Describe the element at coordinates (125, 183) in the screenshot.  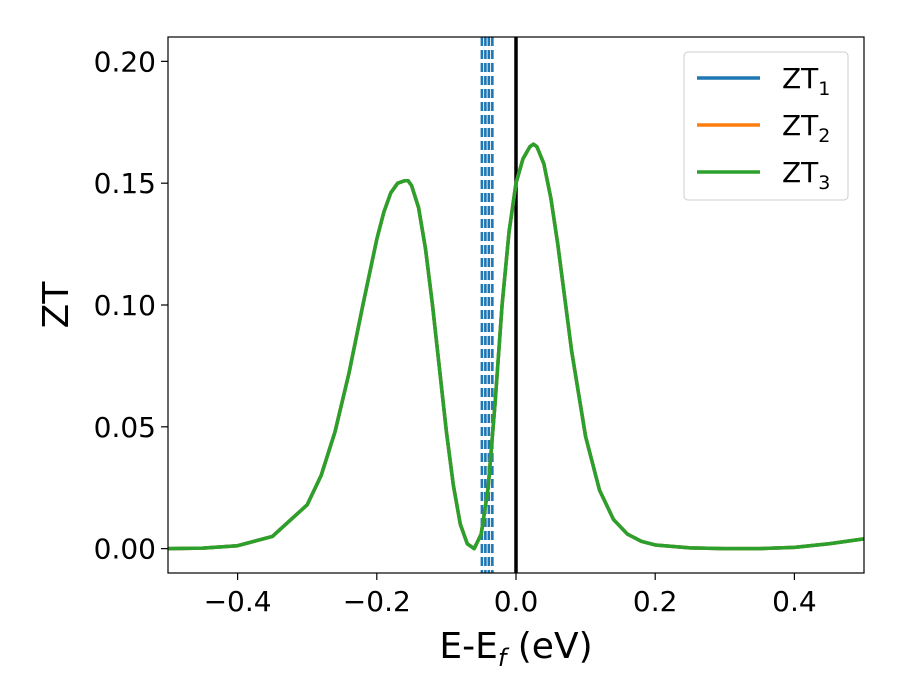
I see `y-tick-label: 0.15` at that location.